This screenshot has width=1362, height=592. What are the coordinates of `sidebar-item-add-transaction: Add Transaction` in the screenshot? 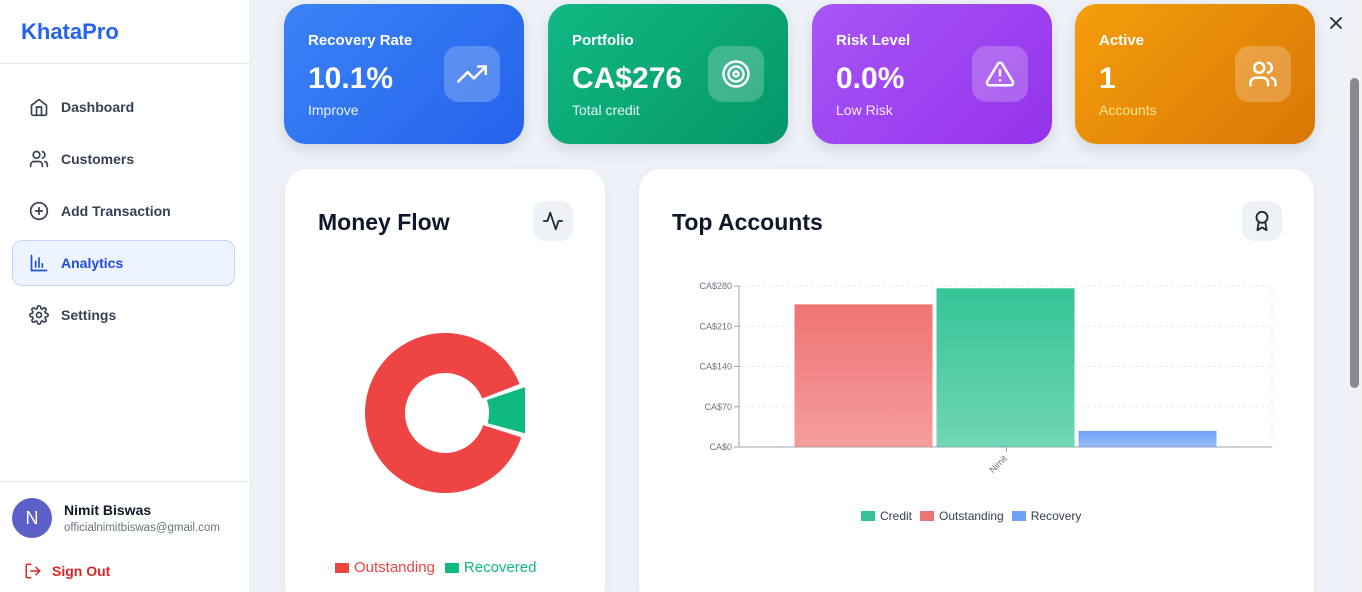 It's located at (123, 211).